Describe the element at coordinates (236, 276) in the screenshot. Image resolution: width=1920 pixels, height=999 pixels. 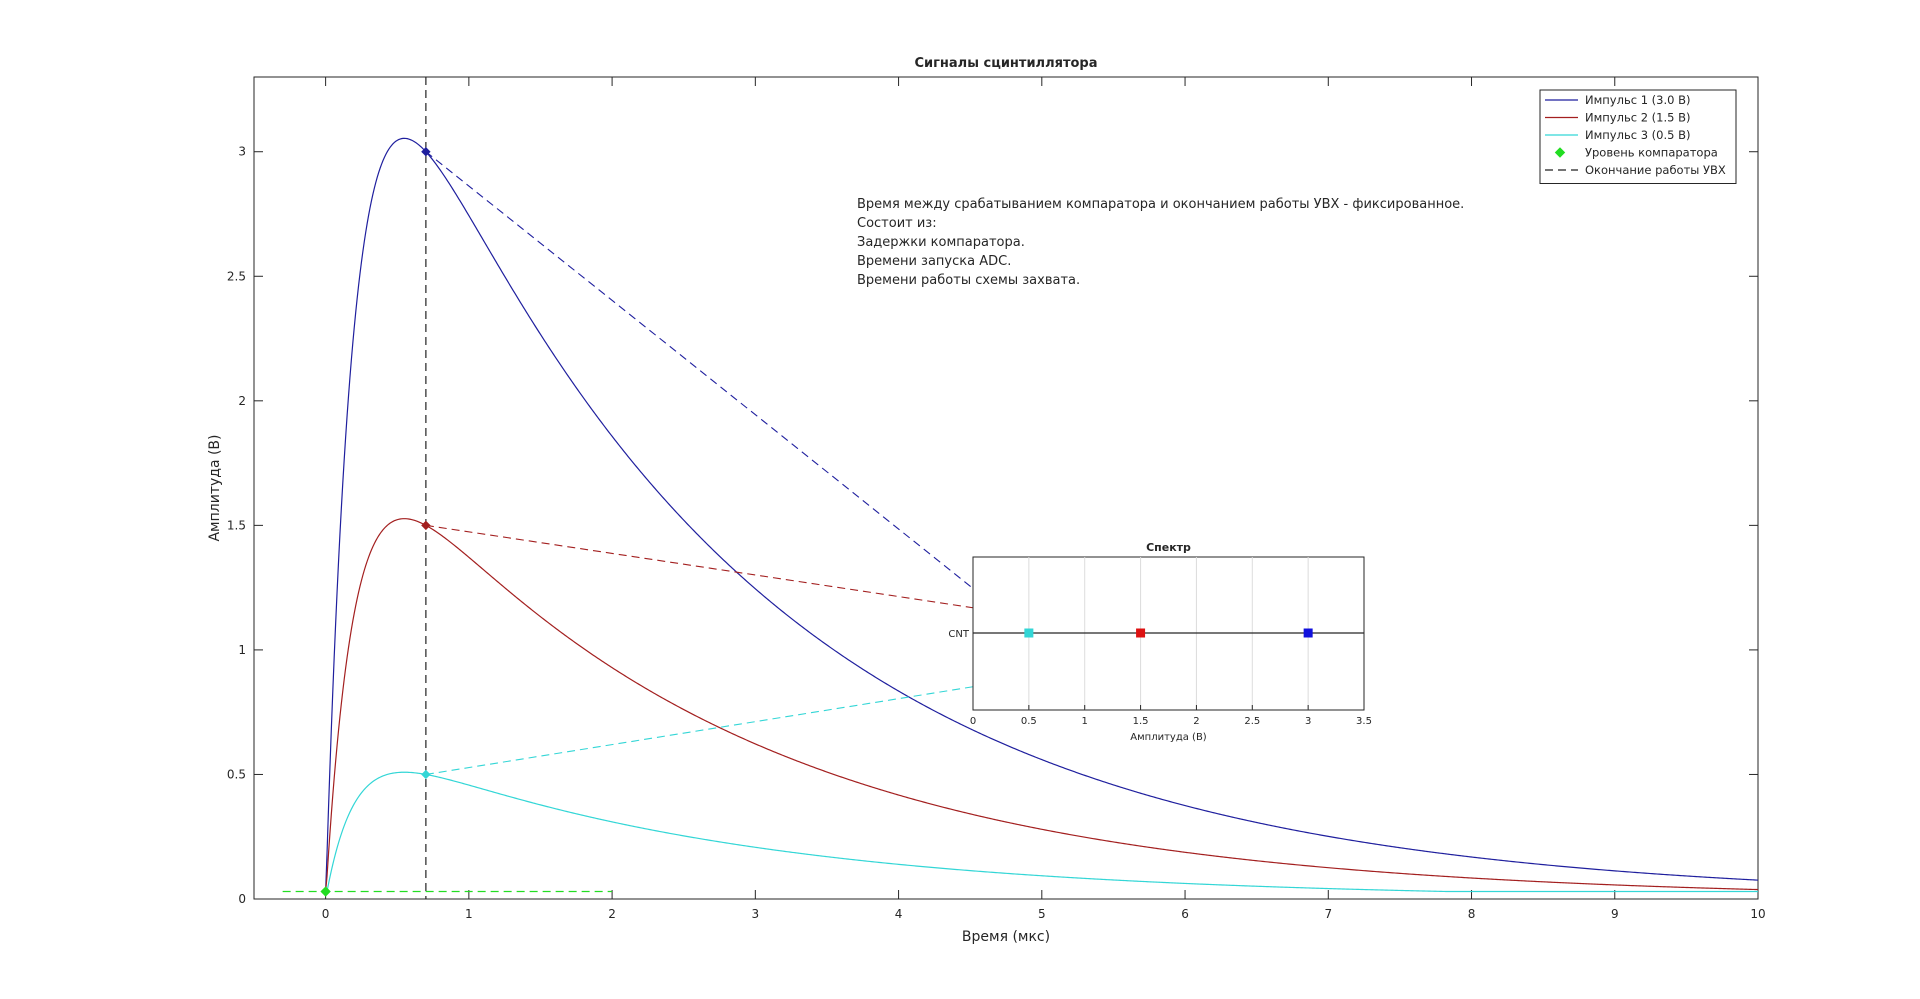
I see `y-tick-label: 2.5` at that location.